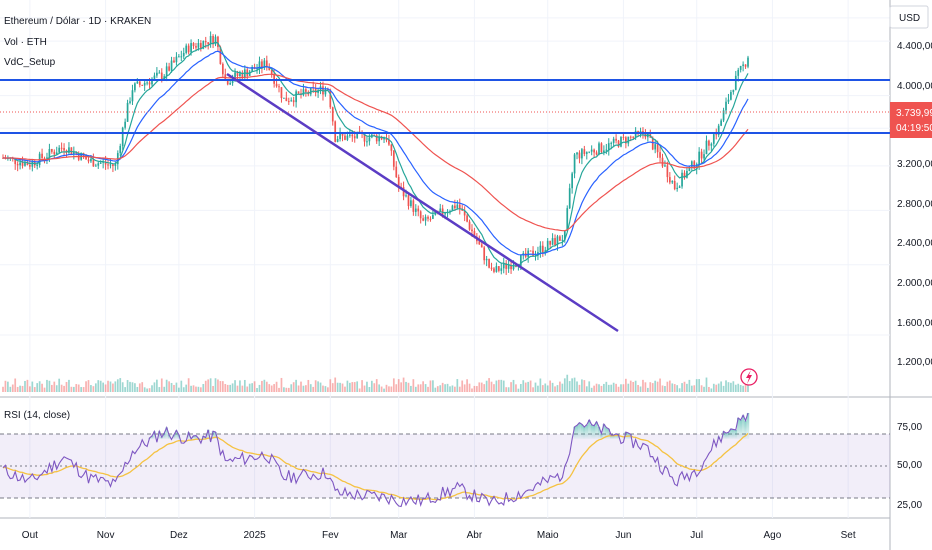 This screenshot has width=932, height=550. I want to click on time-axis: Out Nov Dez 2025 Fev Mar Abr Maio Jun Jul Ago Set, so click(439, 535).